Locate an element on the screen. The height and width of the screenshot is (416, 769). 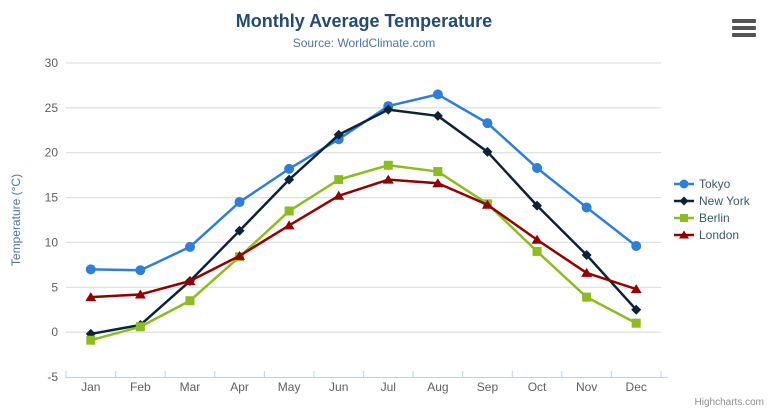
legend-label: Tokyo is located at coordinates (715, 183).